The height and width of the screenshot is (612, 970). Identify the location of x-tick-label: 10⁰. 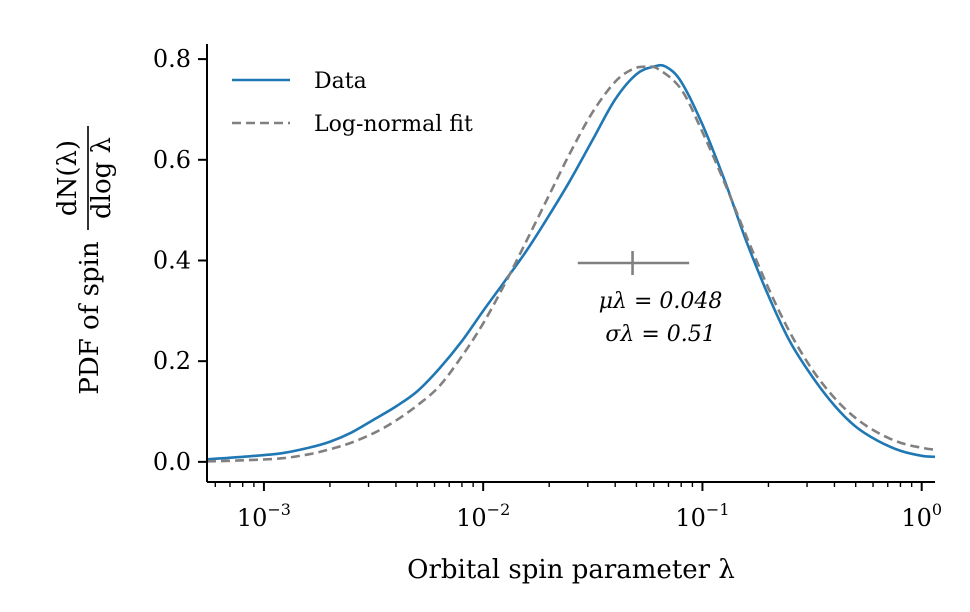
(921, 516).